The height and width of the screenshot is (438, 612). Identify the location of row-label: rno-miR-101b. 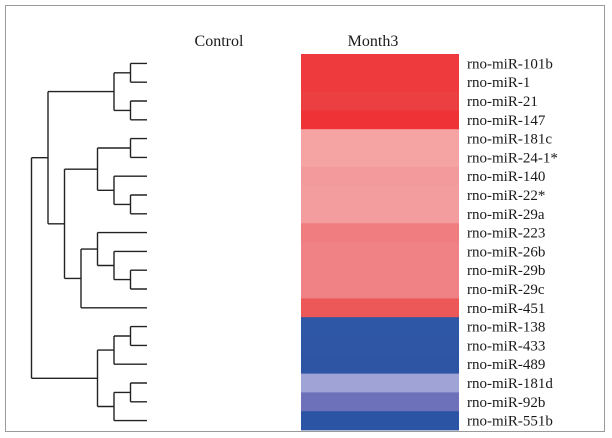
(510, 64).